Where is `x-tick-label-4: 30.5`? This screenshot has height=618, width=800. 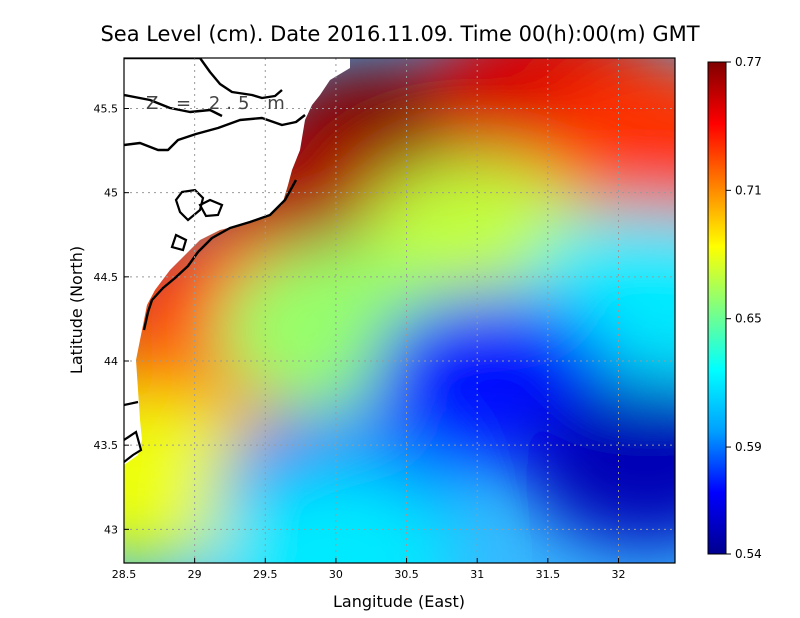
x-tick-label-4: 30.5 is located at coordinates (406, 574).